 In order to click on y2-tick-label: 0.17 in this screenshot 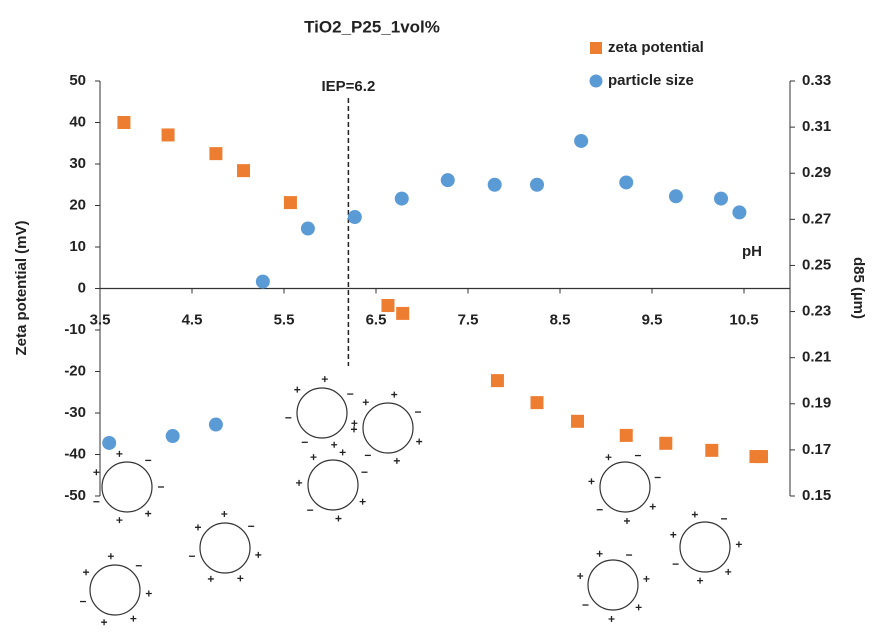, I will do `click(816, 449)`.